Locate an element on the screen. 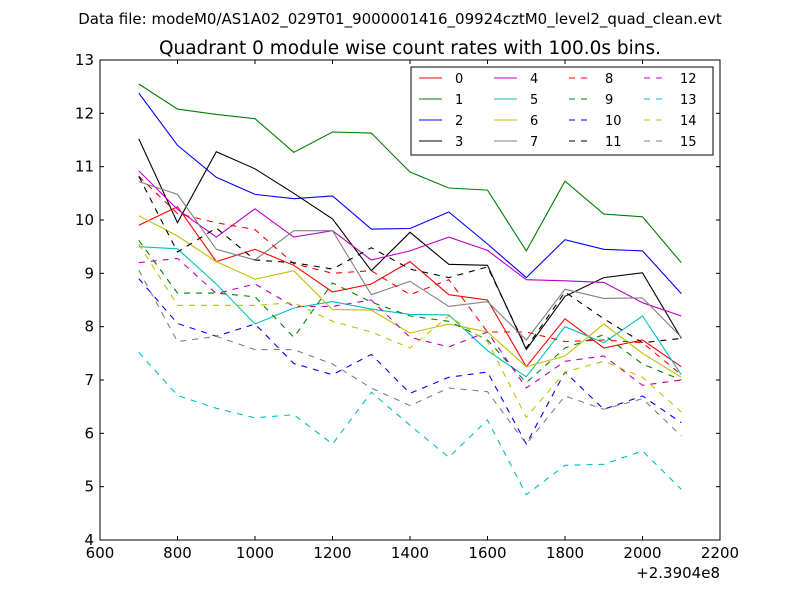 The height and width of the screenshot is (600, 800). legend-label-0: 0 is located at coordinates (459, 79).